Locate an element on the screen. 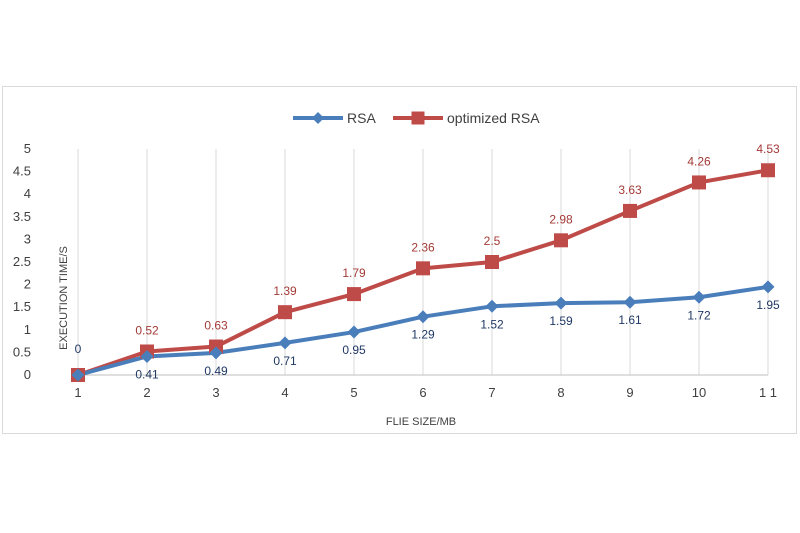  data-label-optimized-rsa: 0.63 is located at coordinates (216, 326).